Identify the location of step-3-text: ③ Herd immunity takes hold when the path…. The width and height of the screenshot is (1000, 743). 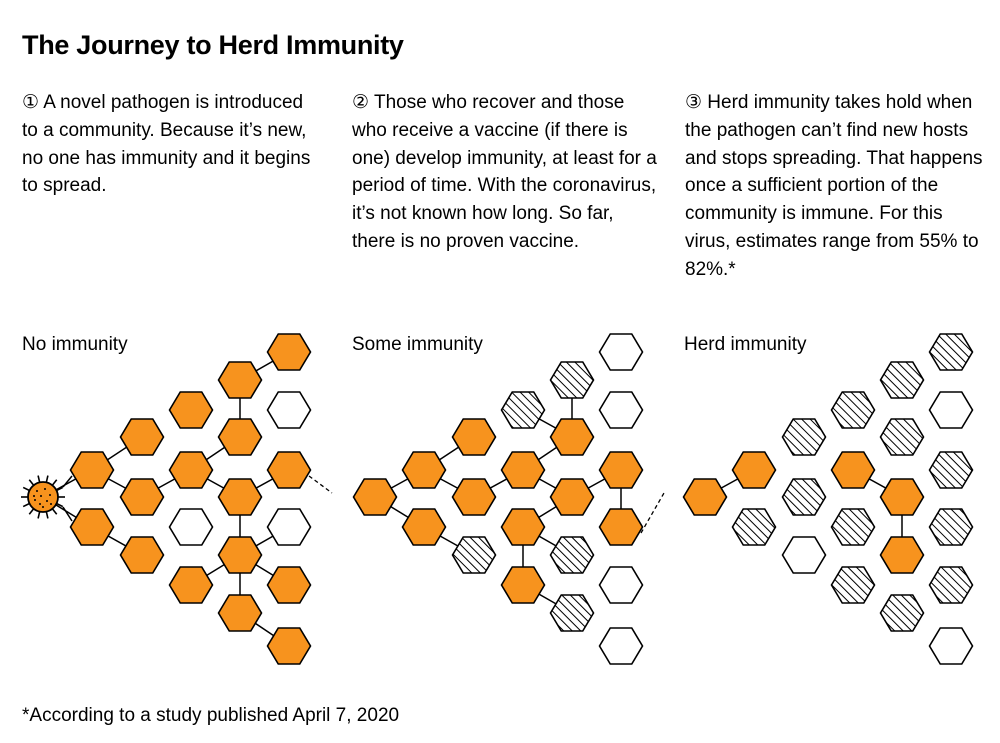
(834, 186).